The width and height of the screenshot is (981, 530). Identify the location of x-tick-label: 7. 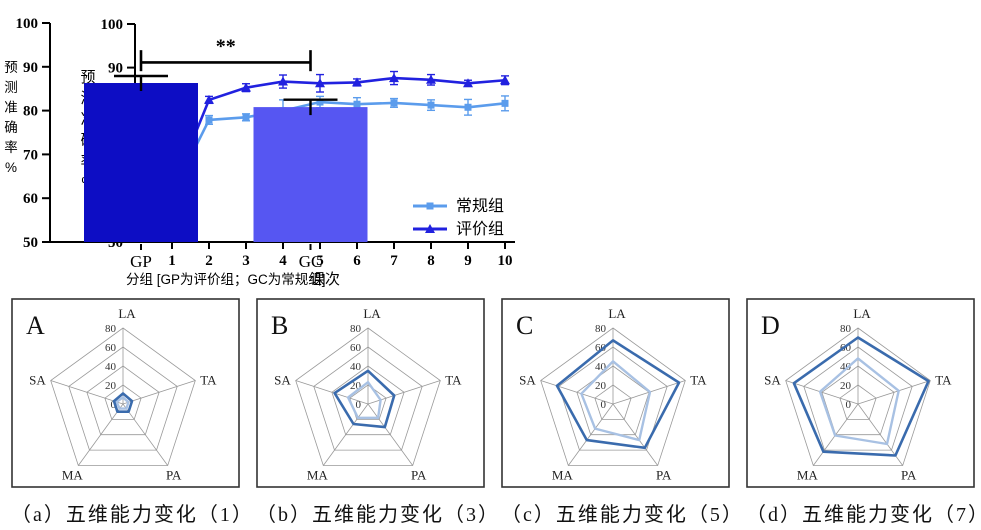
(394, 261).